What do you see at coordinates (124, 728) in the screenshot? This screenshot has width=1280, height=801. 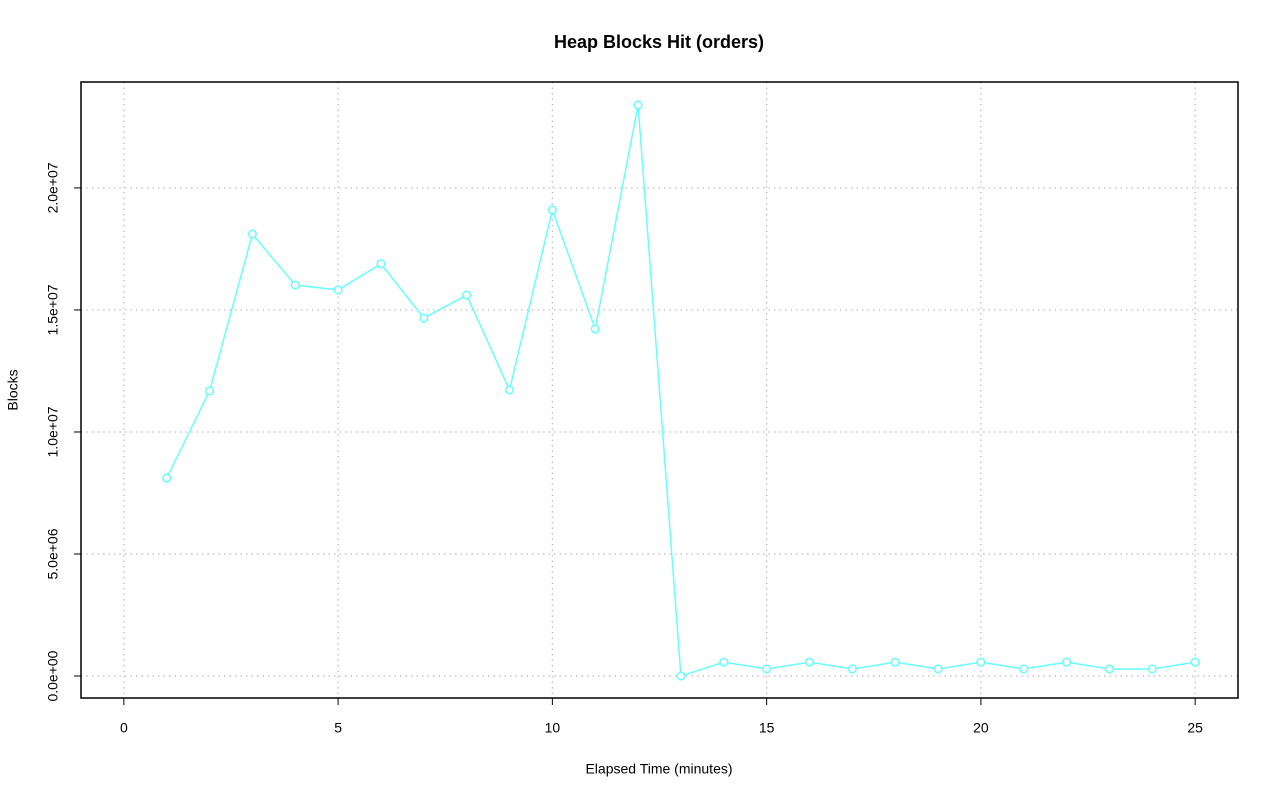 I see `x-tick-label: 0` at bounding box center [124, 728].